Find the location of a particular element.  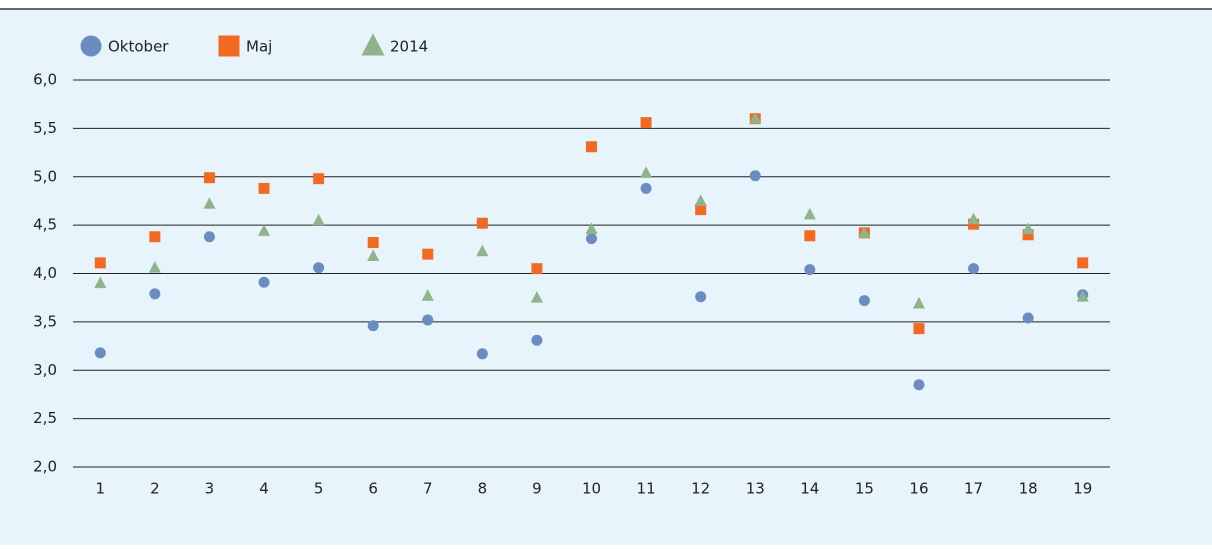

y-tick-label: 3,5 is located at coordinates (45, 321).